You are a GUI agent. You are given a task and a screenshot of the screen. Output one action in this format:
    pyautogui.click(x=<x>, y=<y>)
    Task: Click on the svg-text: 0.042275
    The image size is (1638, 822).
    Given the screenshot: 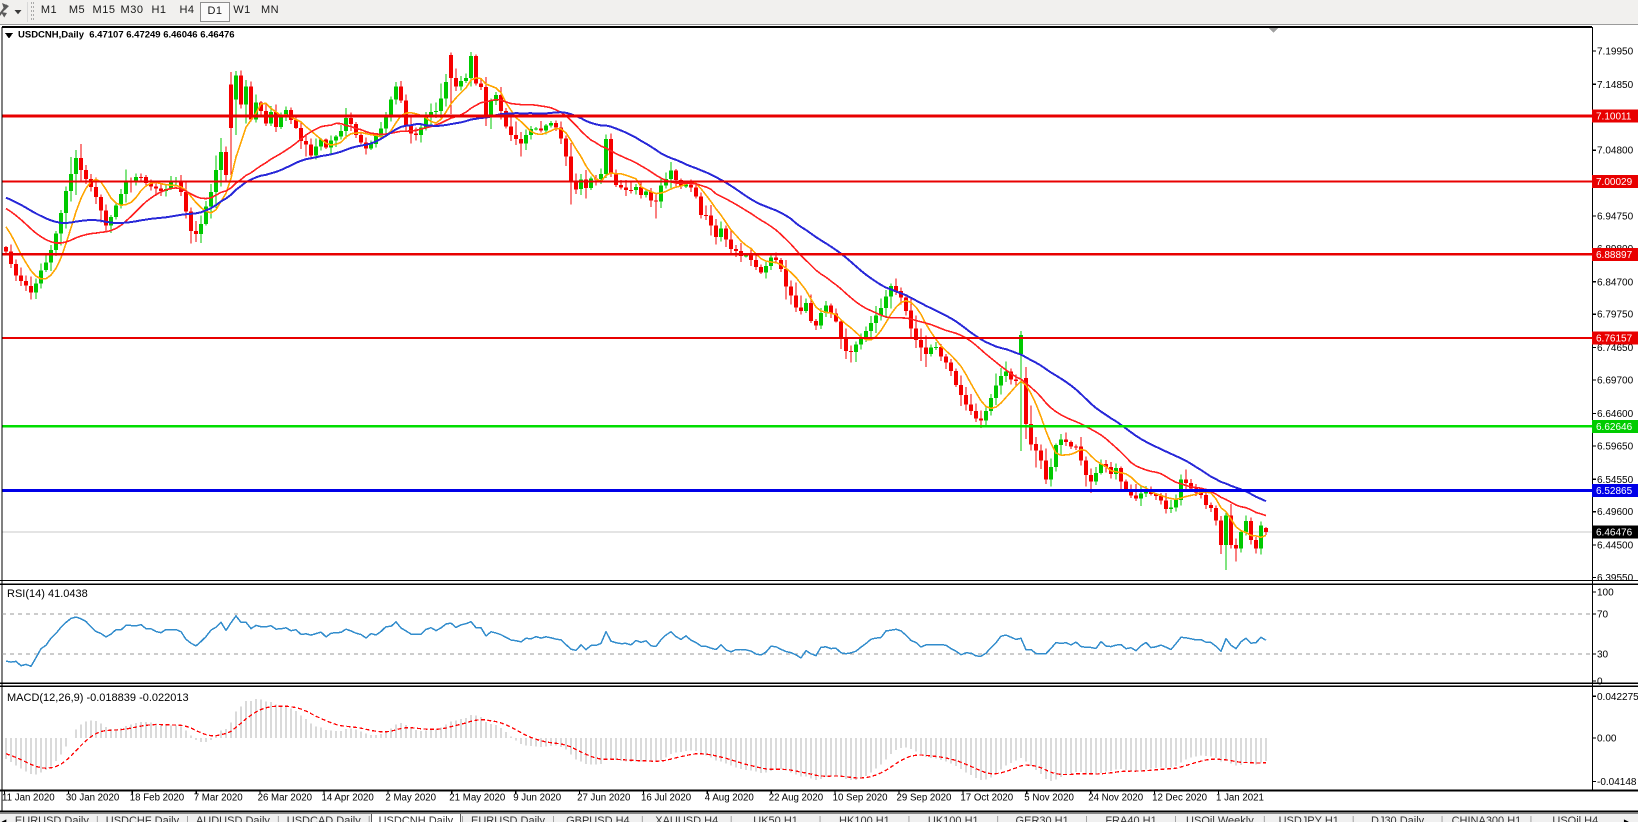 What is the action you would take?
    pyautogui.click(x=1617, y=697)
    